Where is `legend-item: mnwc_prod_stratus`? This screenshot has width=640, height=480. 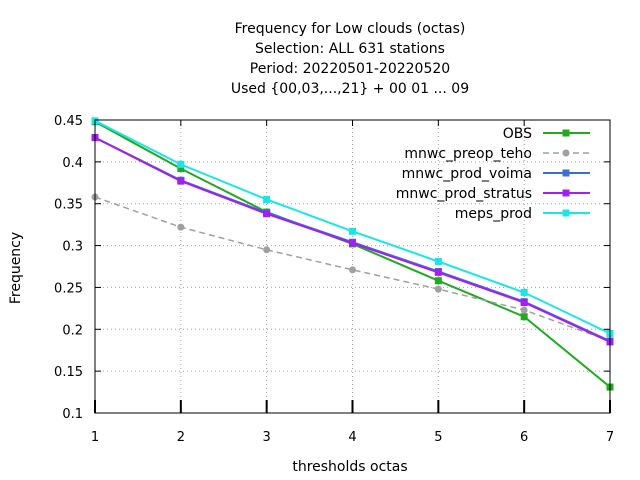 legend-item: mnwc_prod_stratus is located at coordinates (493, 194).